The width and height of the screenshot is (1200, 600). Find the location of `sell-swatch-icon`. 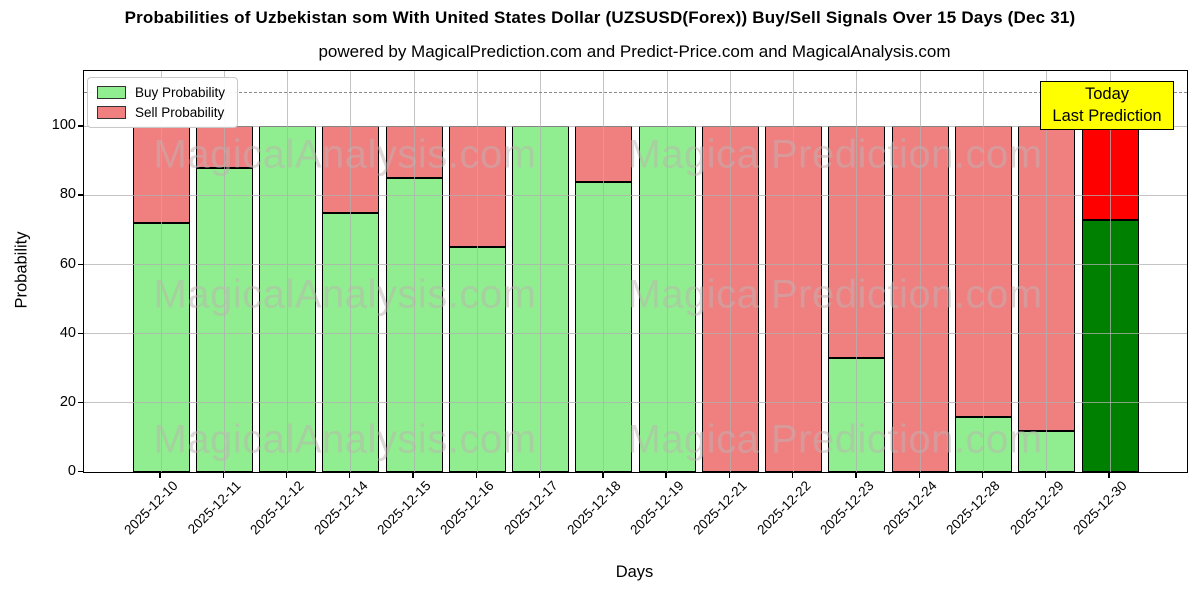

sell-swatch-icon is located at coordinates (111, 112).